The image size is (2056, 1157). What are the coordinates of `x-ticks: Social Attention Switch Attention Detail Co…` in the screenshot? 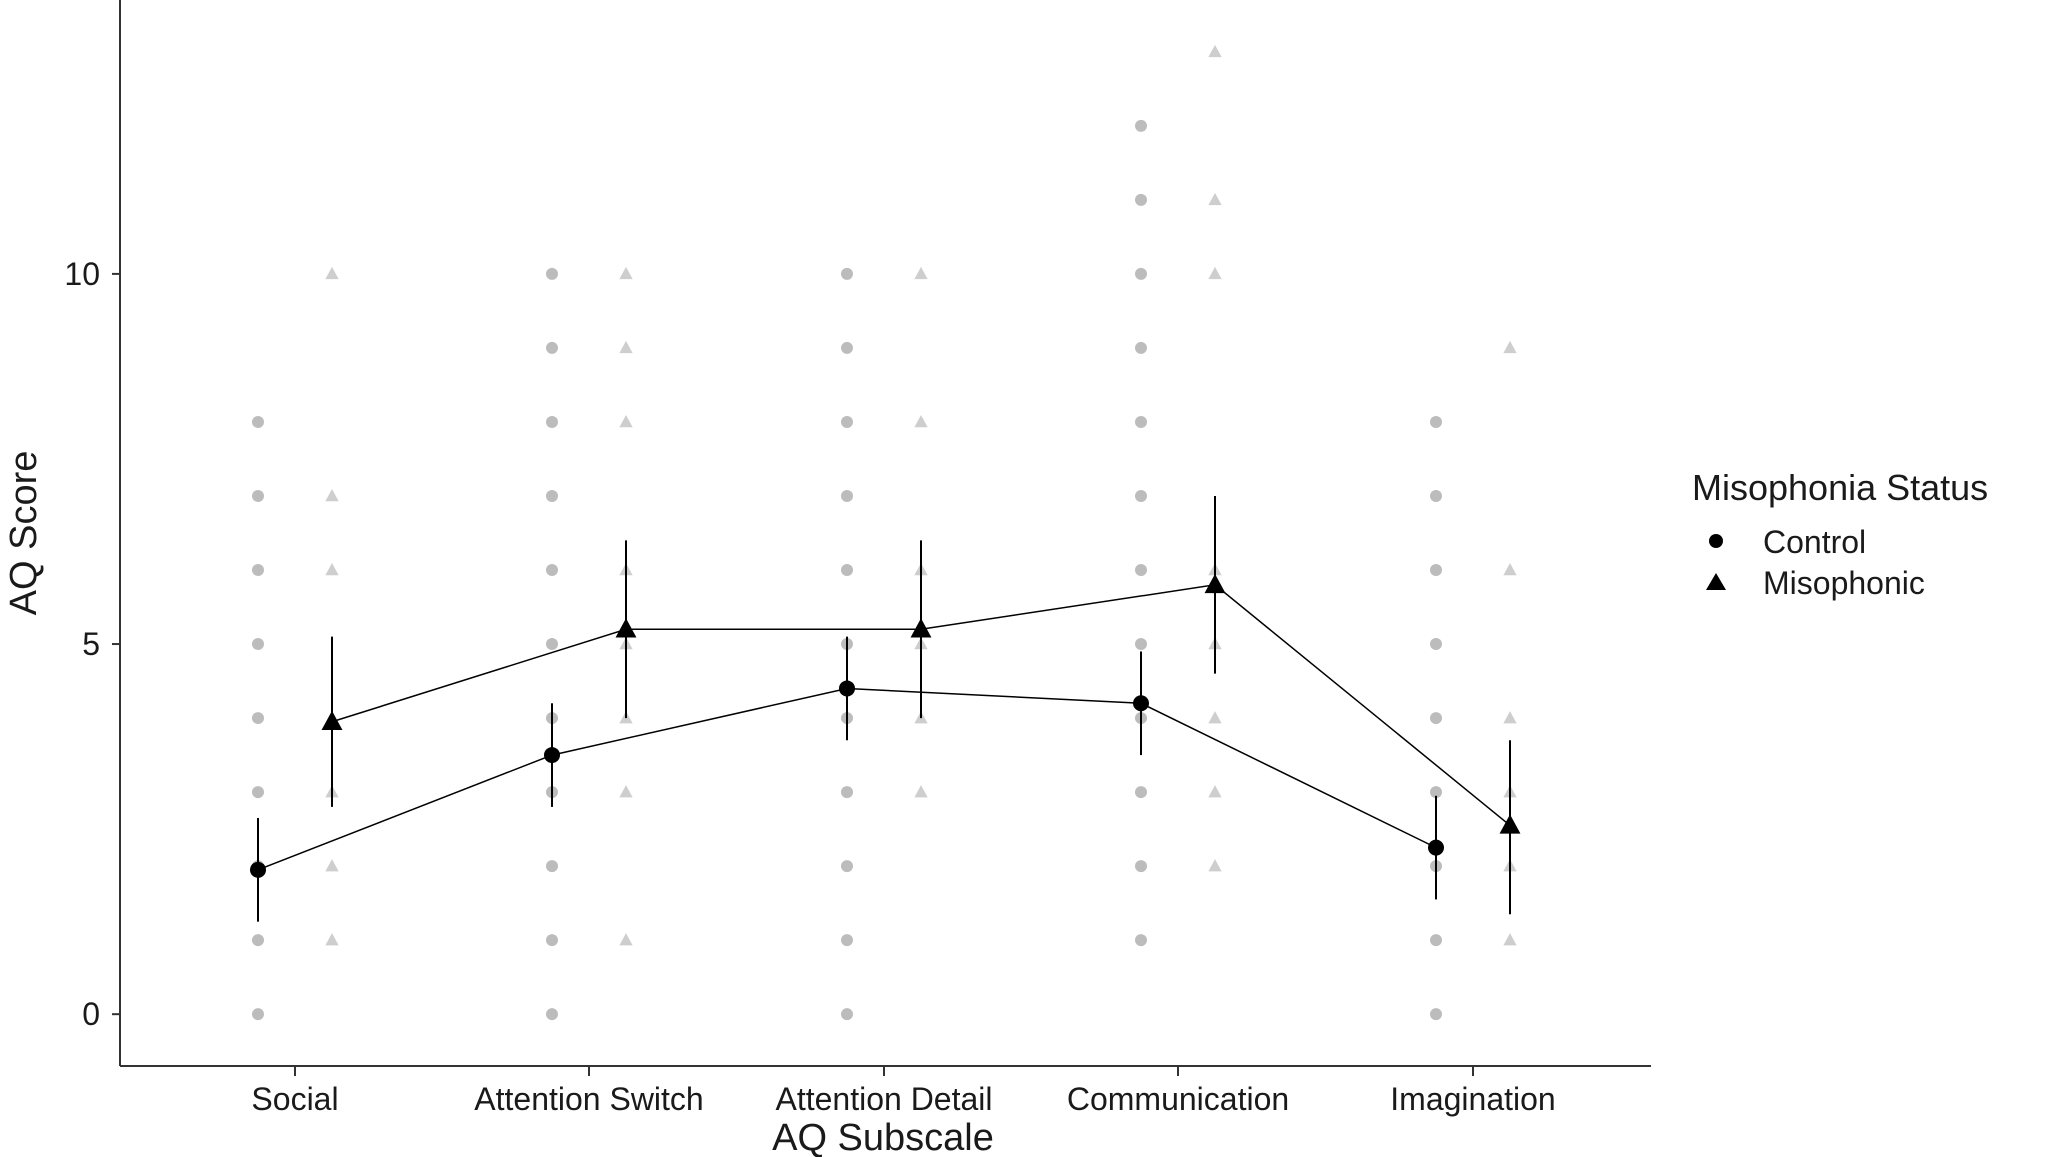 It's located at (903, 1091).